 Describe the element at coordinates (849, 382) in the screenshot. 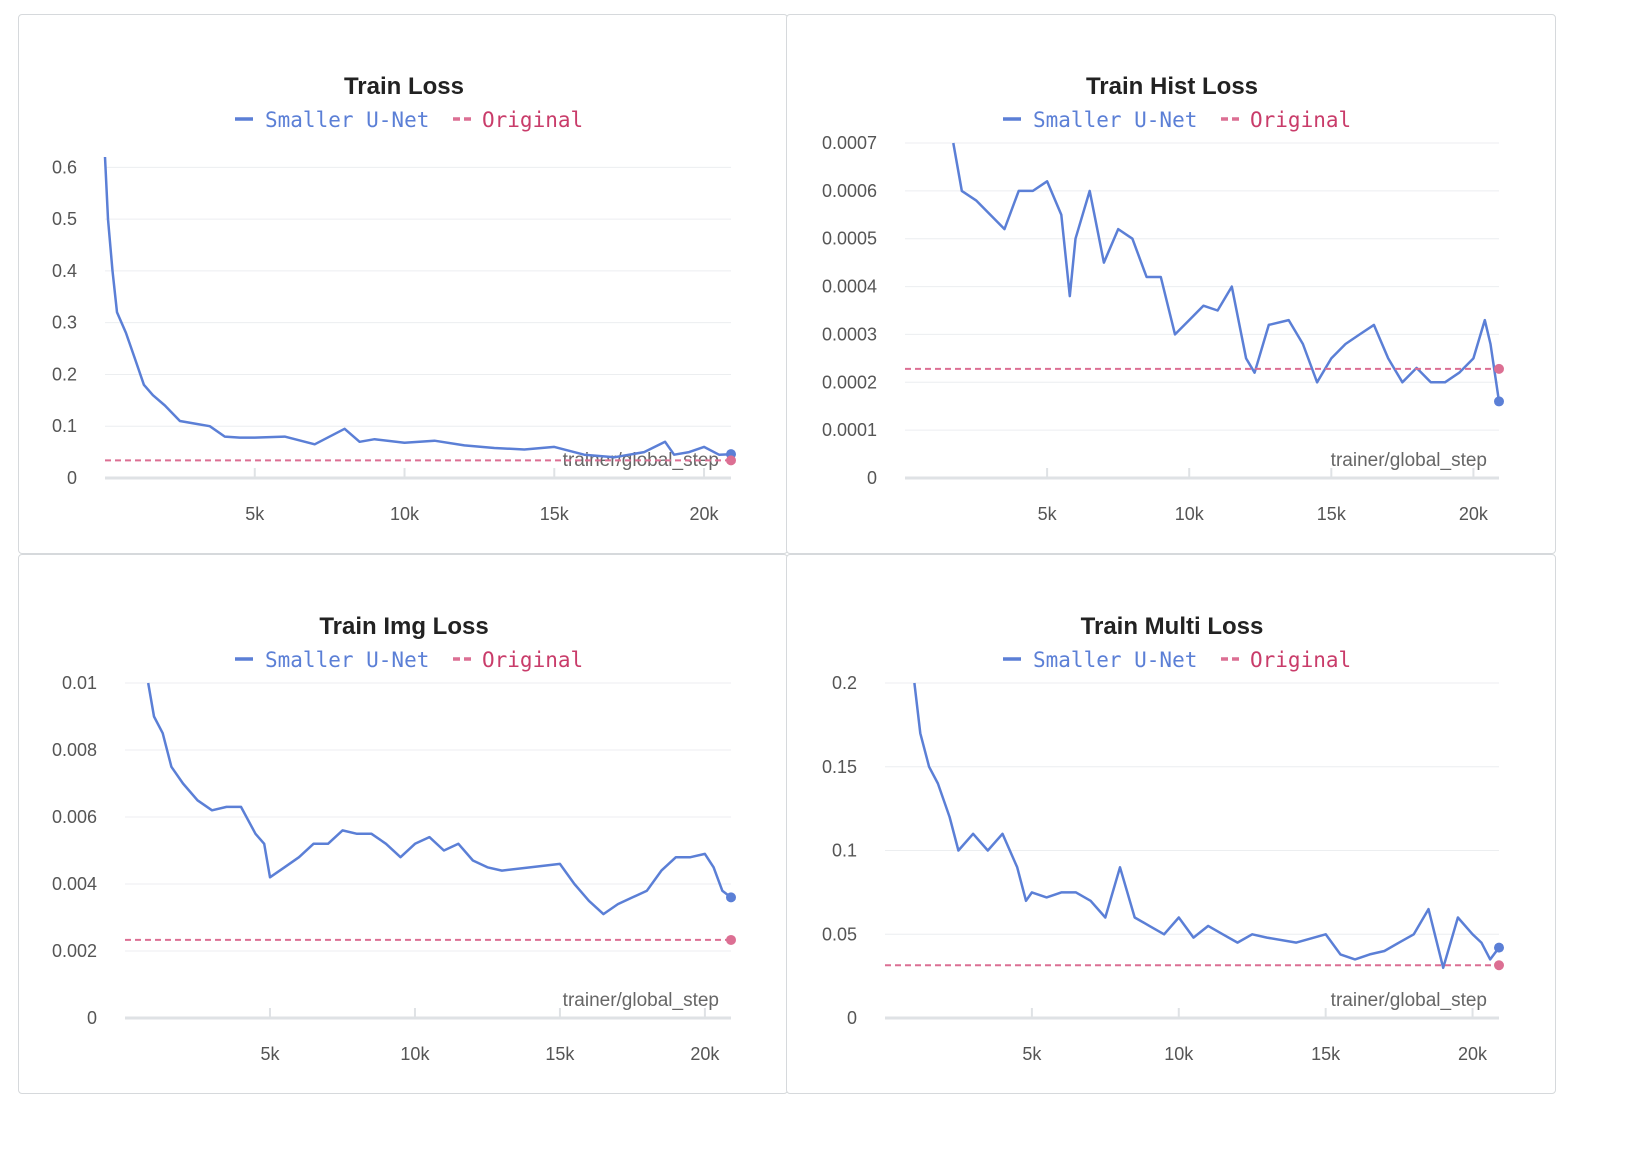

I see `y-tick-label: 0.0002` at that location.